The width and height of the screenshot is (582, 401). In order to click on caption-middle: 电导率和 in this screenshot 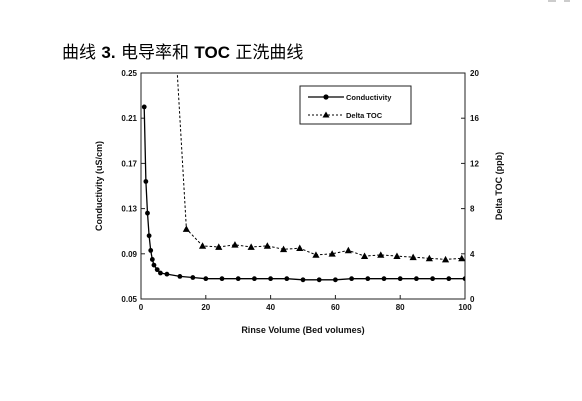, I will do `click(155, 53)`.